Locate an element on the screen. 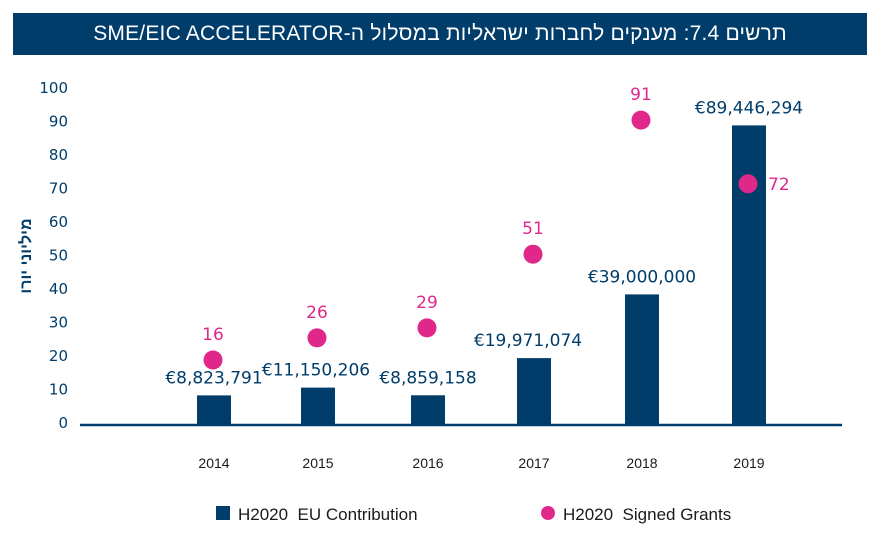 The width and height of the screenshot is (886, 539). x-tick-label: 2015 is located at coordinates (317, 463).